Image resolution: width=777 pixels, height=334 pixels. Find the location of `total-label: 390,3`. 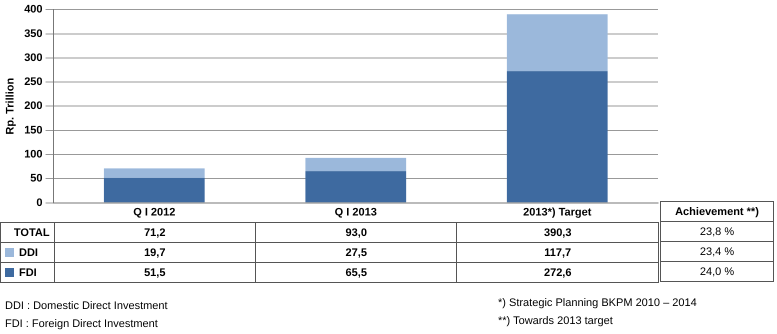

total-label: 390,3 is located at coordinates (557, 232).